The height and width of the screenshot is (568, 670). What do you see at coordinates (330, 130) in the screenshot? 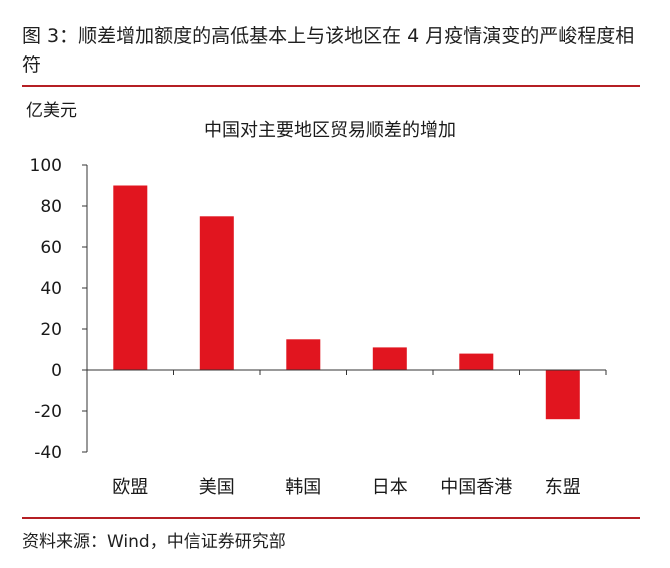
I see `chart-title: 中国对主要地区贸易顺差的增加` at bounding box center [330, 130].